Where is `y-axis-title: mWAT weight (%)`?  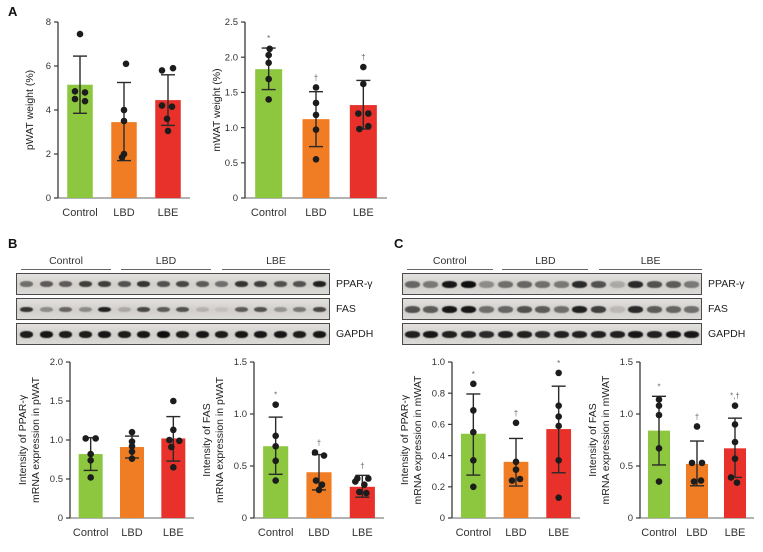
y-axis-title: mWAT weight (%) is located at coordinates (217, 109).